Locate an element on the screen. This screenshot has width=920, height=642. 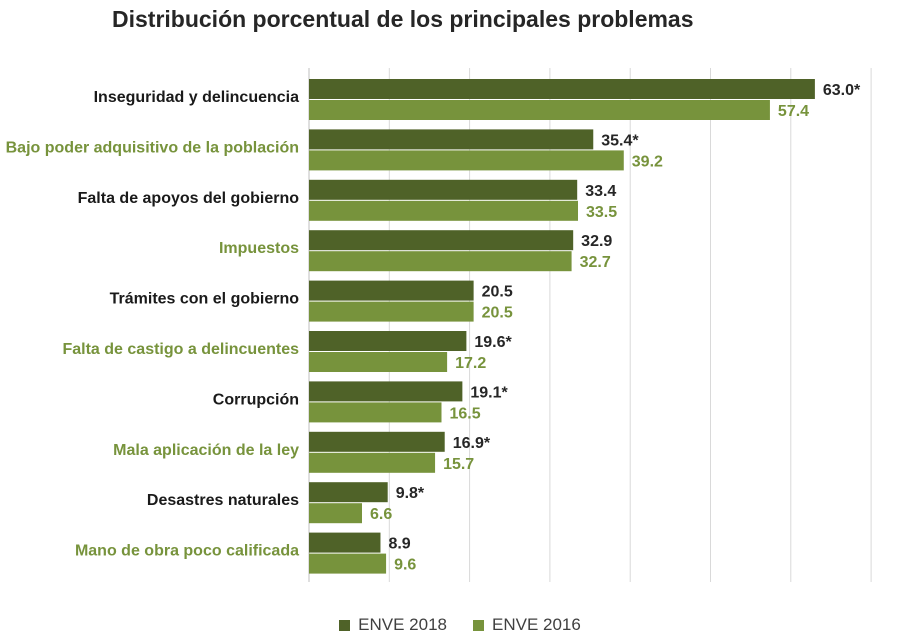
value-label: 15.7 is located at coordinates (458, 464).